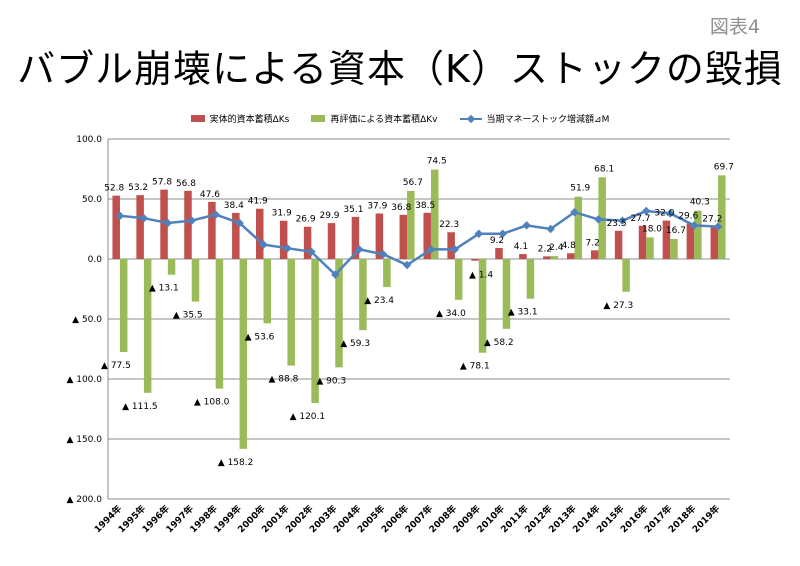 The width and height of the screenshot is (800, 566). Describe the element at coordinates (249, 120) in the screenshot. I see `legend-label-ks: 実体的資本蓄積ΔKs` at that location.